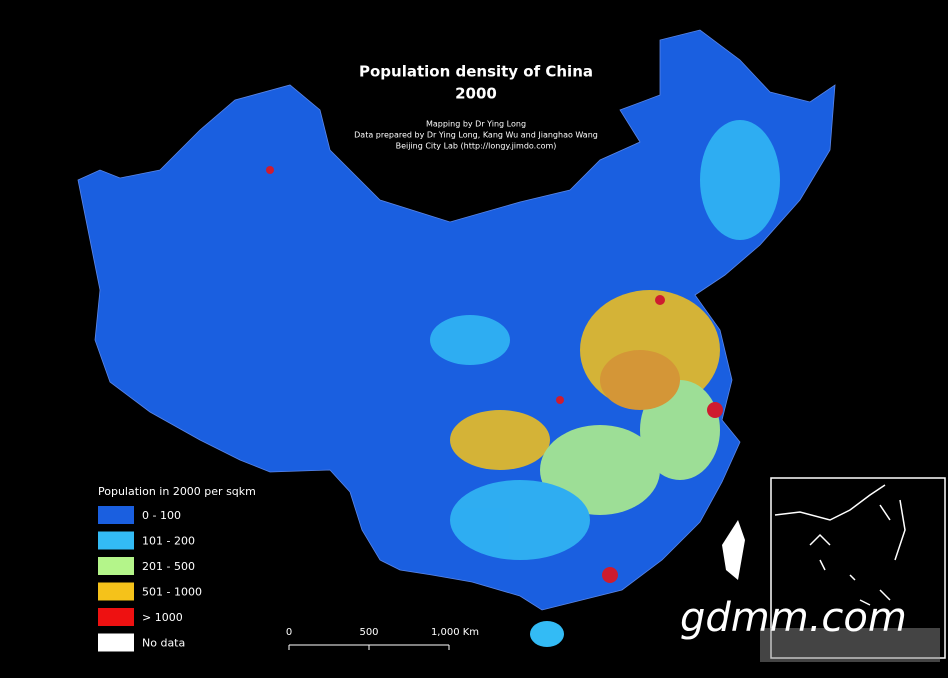  I want to click on legend-label: 201 - 500, so click(168, 566).